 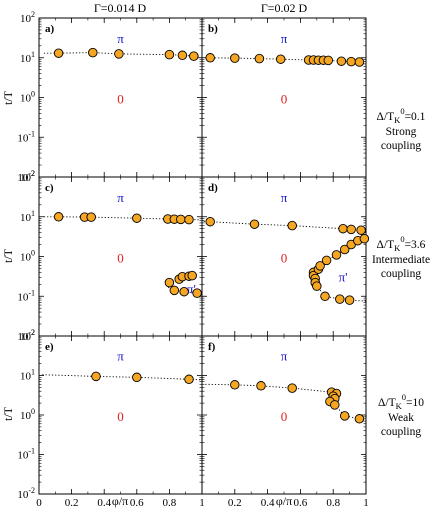 What do you see at coordinates (8, 413) in the screenshot?
I see `y-axis-title-bottom: t/T` at bounding box center [8, 413].